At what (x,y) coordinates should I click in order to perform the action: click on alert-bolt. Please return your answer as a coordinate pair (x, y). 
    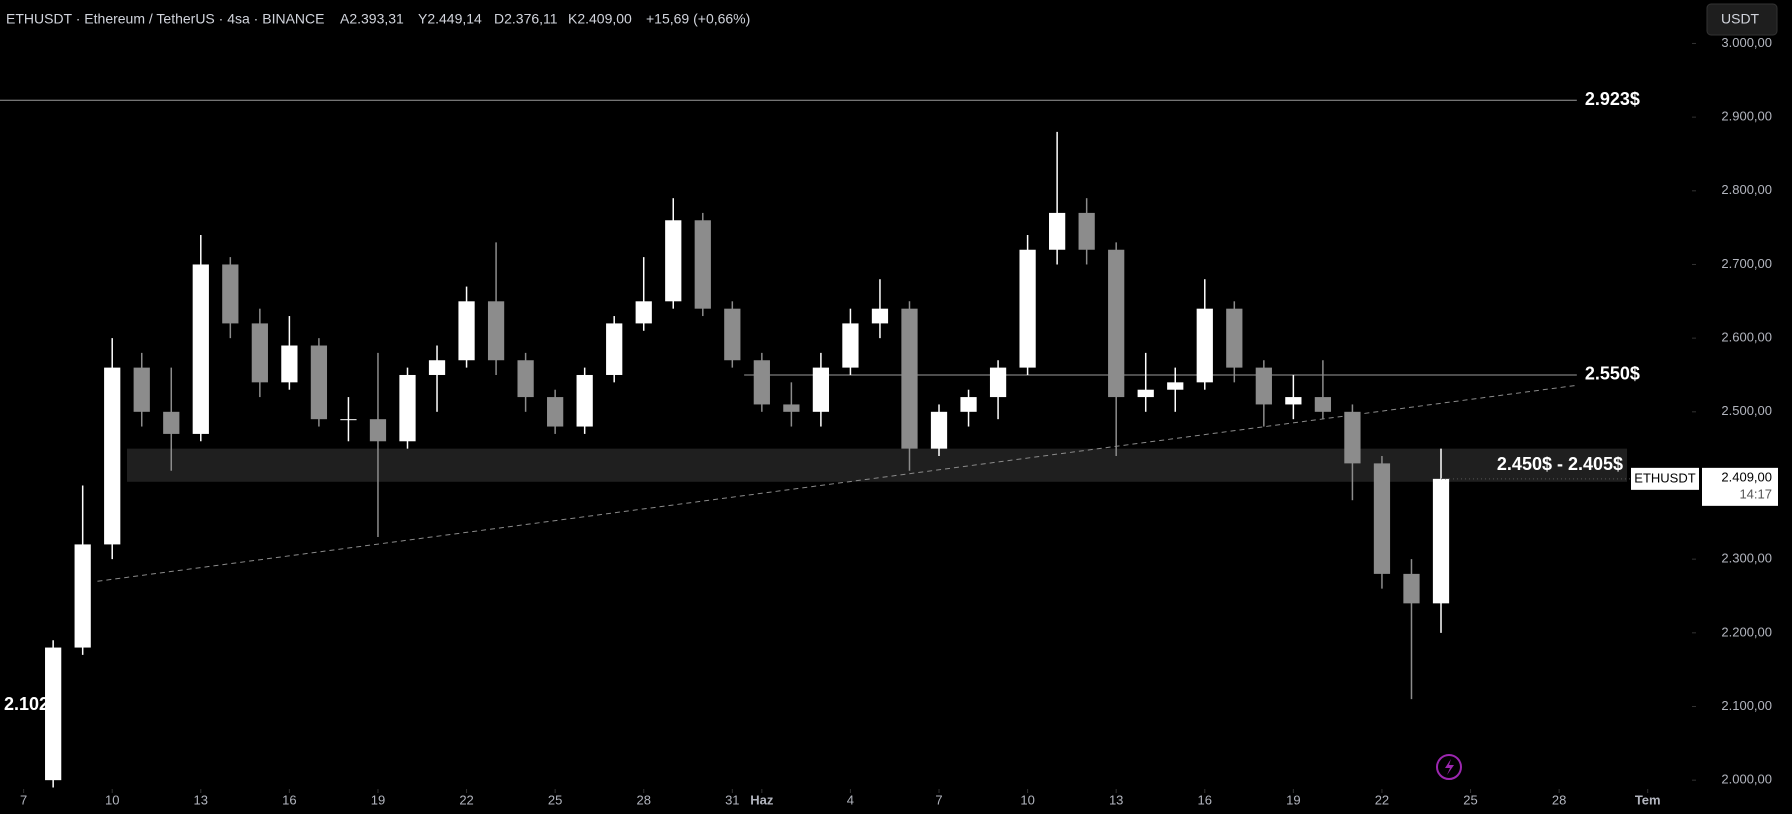
    Looking at the image, I should click on (1449, 767).